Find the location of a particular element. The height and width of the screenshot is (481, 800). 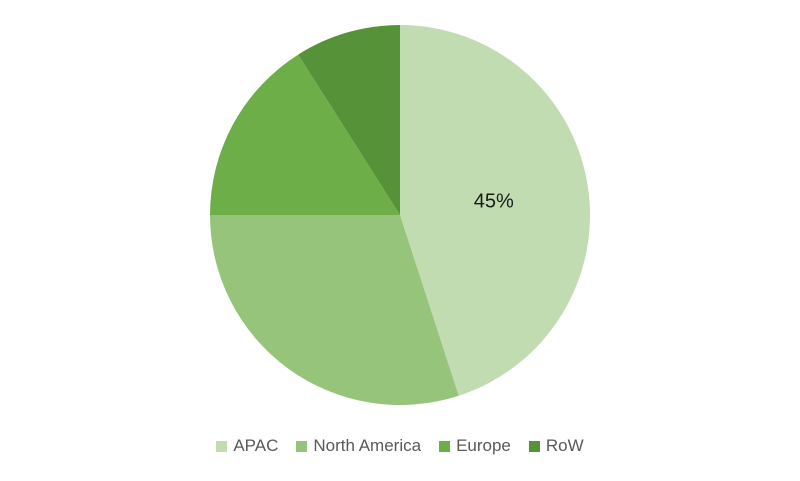

legend-item-north-america: North America is located at coordinates (358, 446).